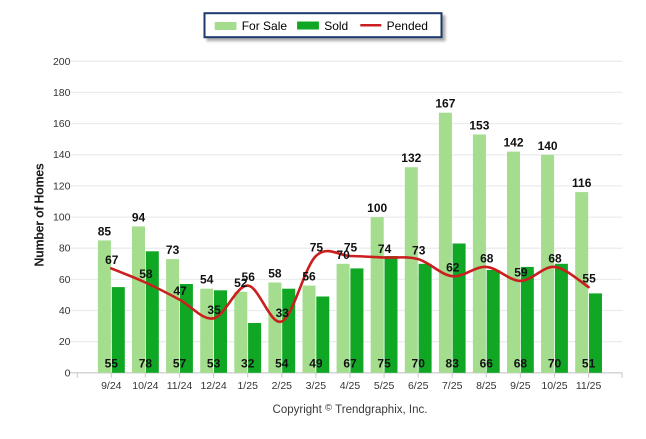 The height and width of the screenshot is (439, 646). Describe the element at coordinates (241, 283) in the screenshot. I see `svg-text: 52` at that location.